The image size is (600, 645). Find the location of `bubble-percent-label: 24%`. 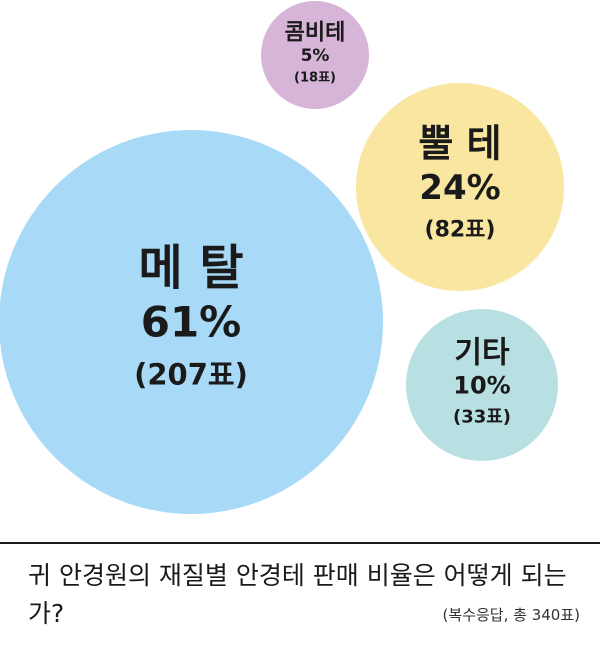

bubble-percent-label: 24% is located at coordinates (459, 188).